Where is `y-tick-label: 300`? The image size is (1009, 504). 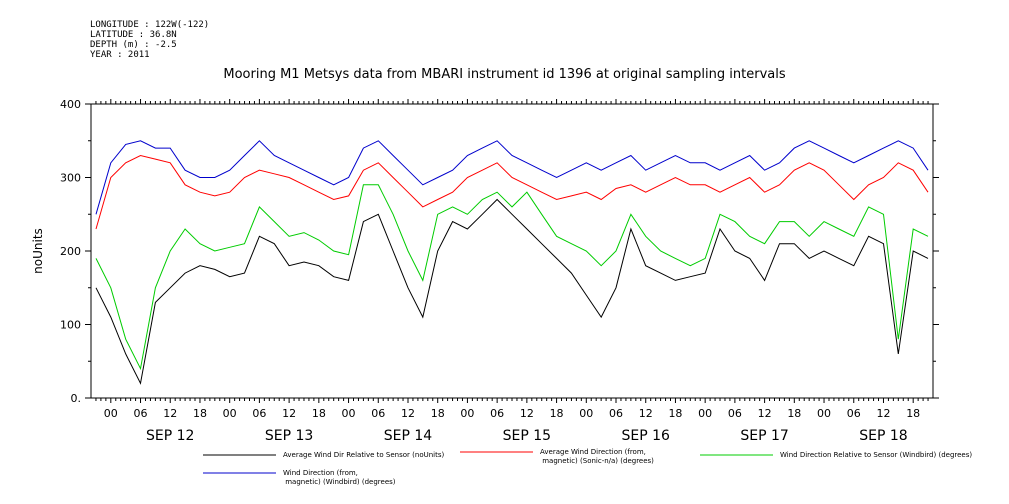
y-tick-label: 300 is located at coordinates (70, 178).